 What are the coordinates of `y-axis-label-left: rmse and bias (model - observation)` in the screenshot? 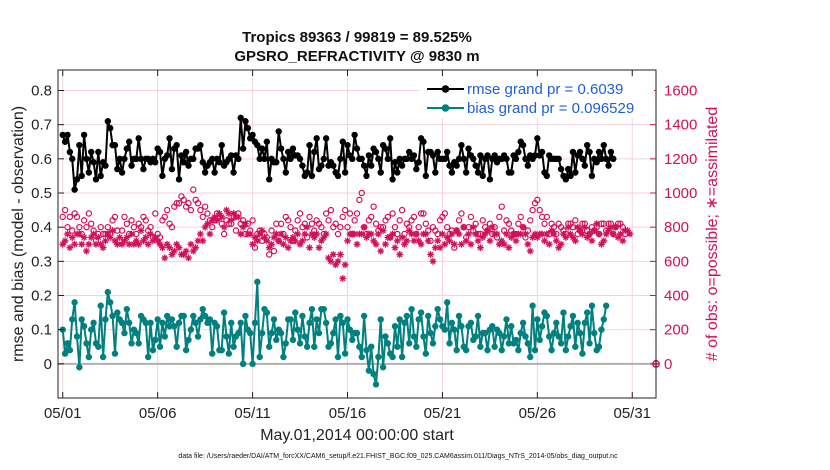 It's located at (18, 234).